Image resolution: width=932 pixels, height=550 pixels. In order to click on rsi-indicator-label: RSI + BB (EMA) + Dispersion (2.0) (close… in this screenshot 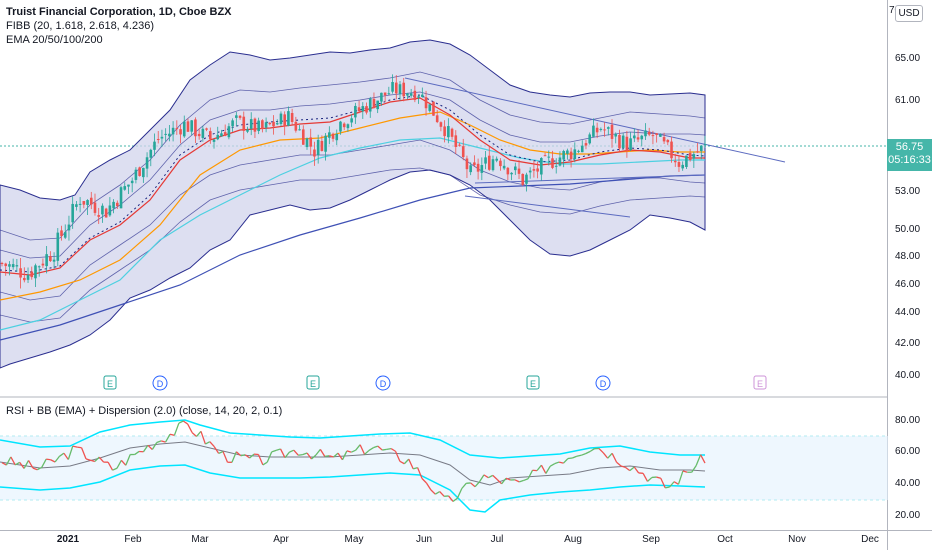, I will do `click(144, 411)`.